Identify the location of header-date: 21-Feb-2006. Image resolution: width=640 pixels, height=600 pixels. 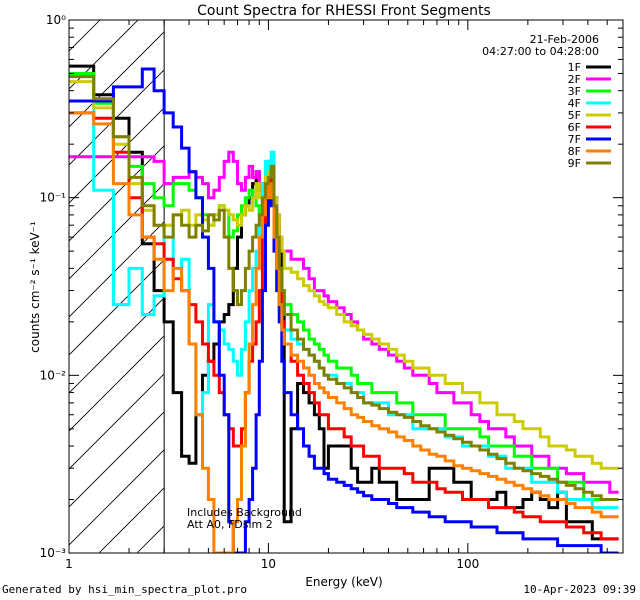
(564, 39).